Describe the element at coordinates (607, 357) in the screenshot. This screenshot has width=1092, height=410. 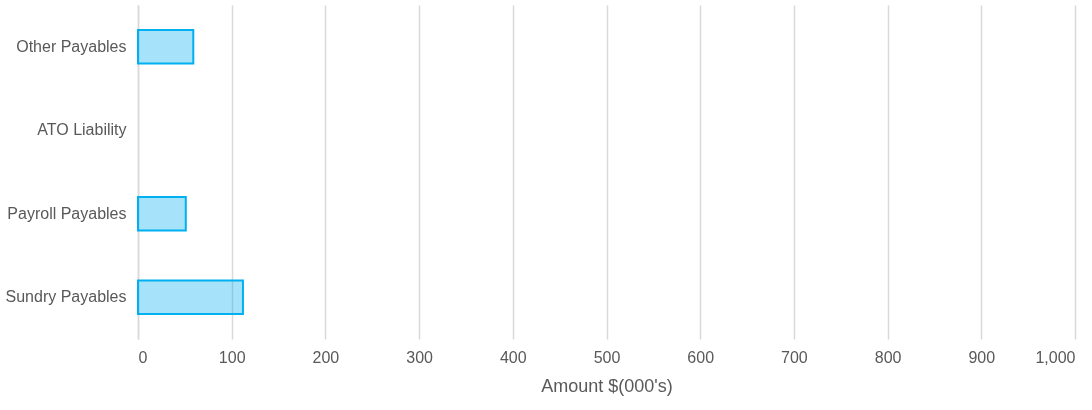
I see `x-tick-label: 500` at that location.